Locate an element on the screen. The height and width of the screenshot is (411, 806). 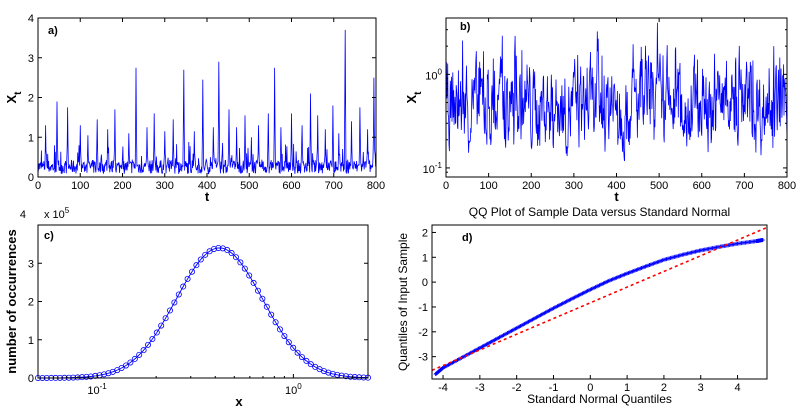
panel-label-c: c) is located at coordinates (49, 236).